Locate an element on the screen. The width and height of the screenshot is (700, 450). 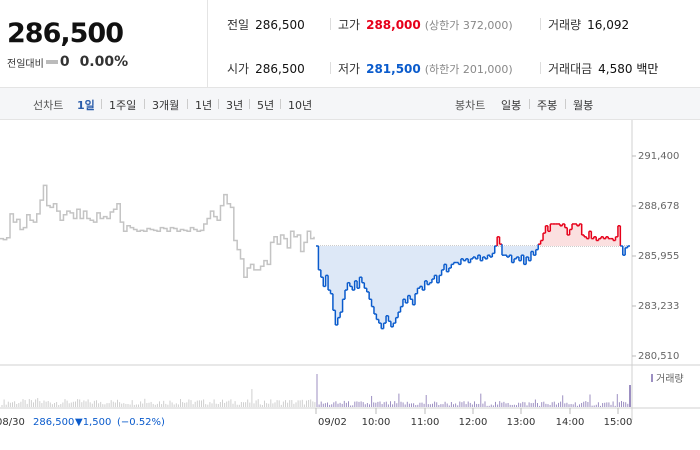
down-area is located at coordinates (473, 287).